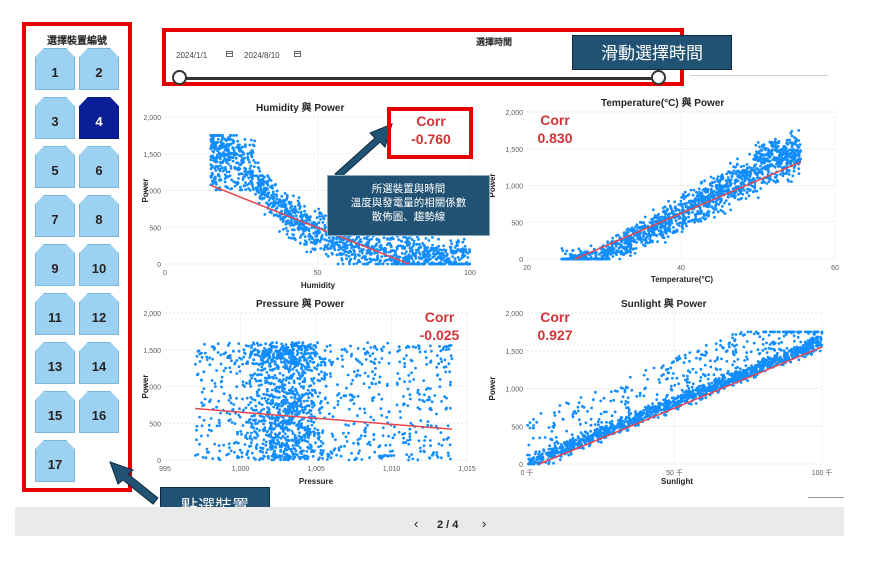 The height and width of the screenshot is (562, 885). What do you see at coordinates (262, 55) in the screenshot?
I see `end-date-input: 2024/8/10` at bounding box center [262, 55].